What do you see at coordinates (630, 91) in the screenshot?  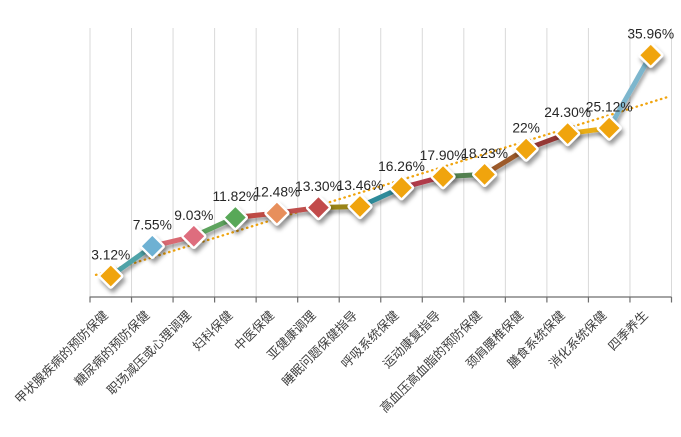 I see `series-segment` at bounding box center [630, 91].